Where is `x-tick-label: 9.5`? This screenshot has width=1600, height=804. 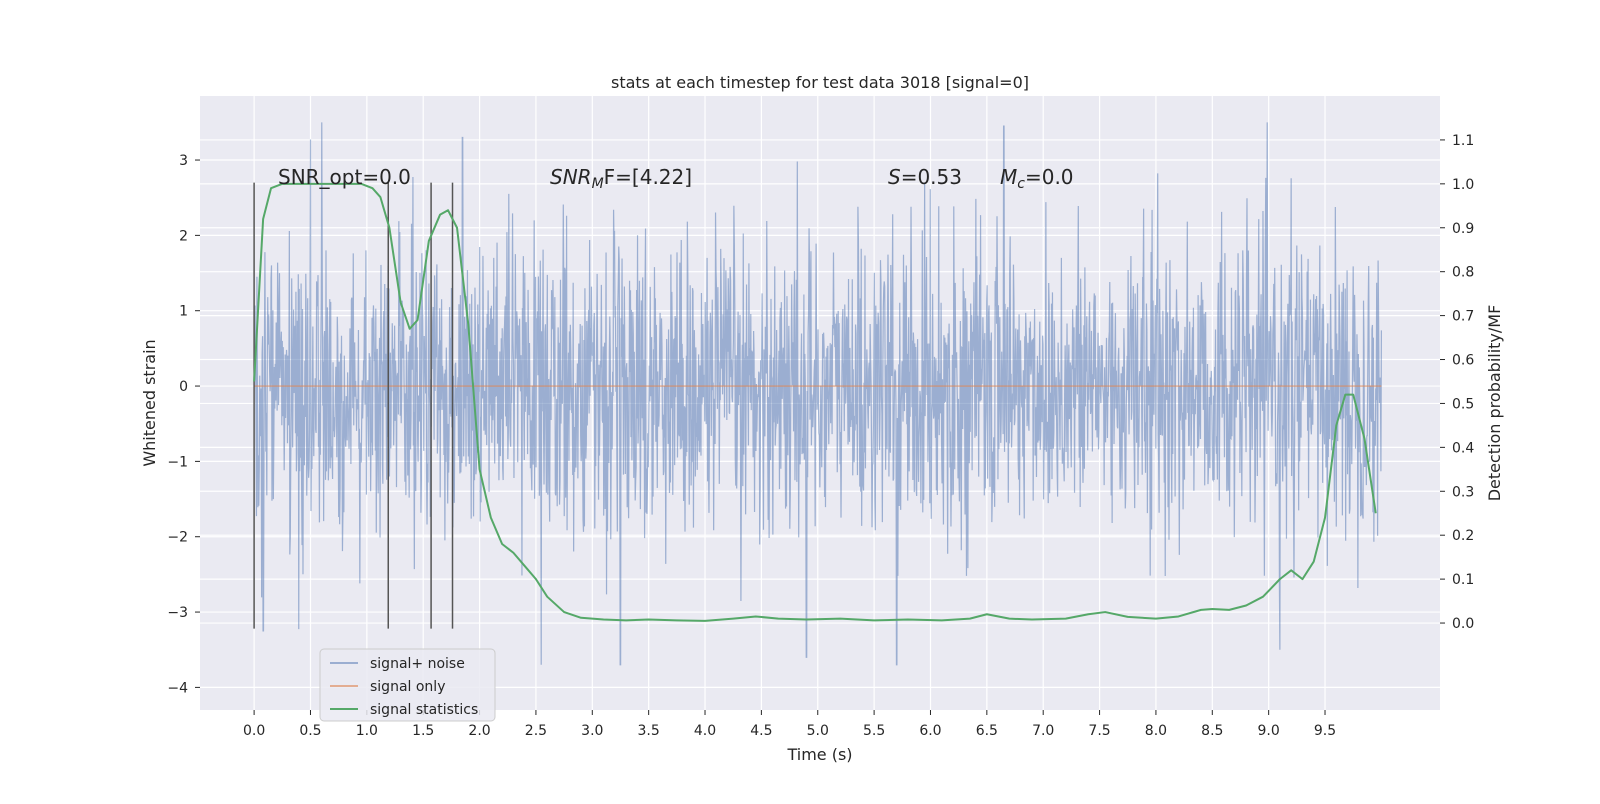
x-tick-label: 9.5 is located at coordinates (1325, 731).